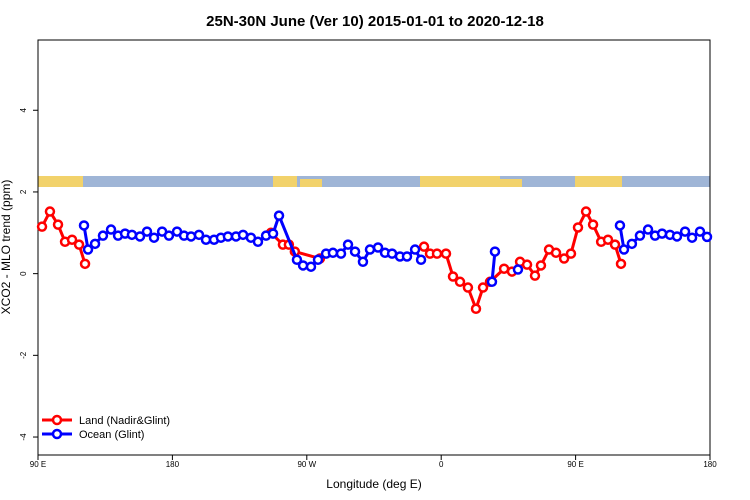  I want to click on map-ocean, so click(374, 181).